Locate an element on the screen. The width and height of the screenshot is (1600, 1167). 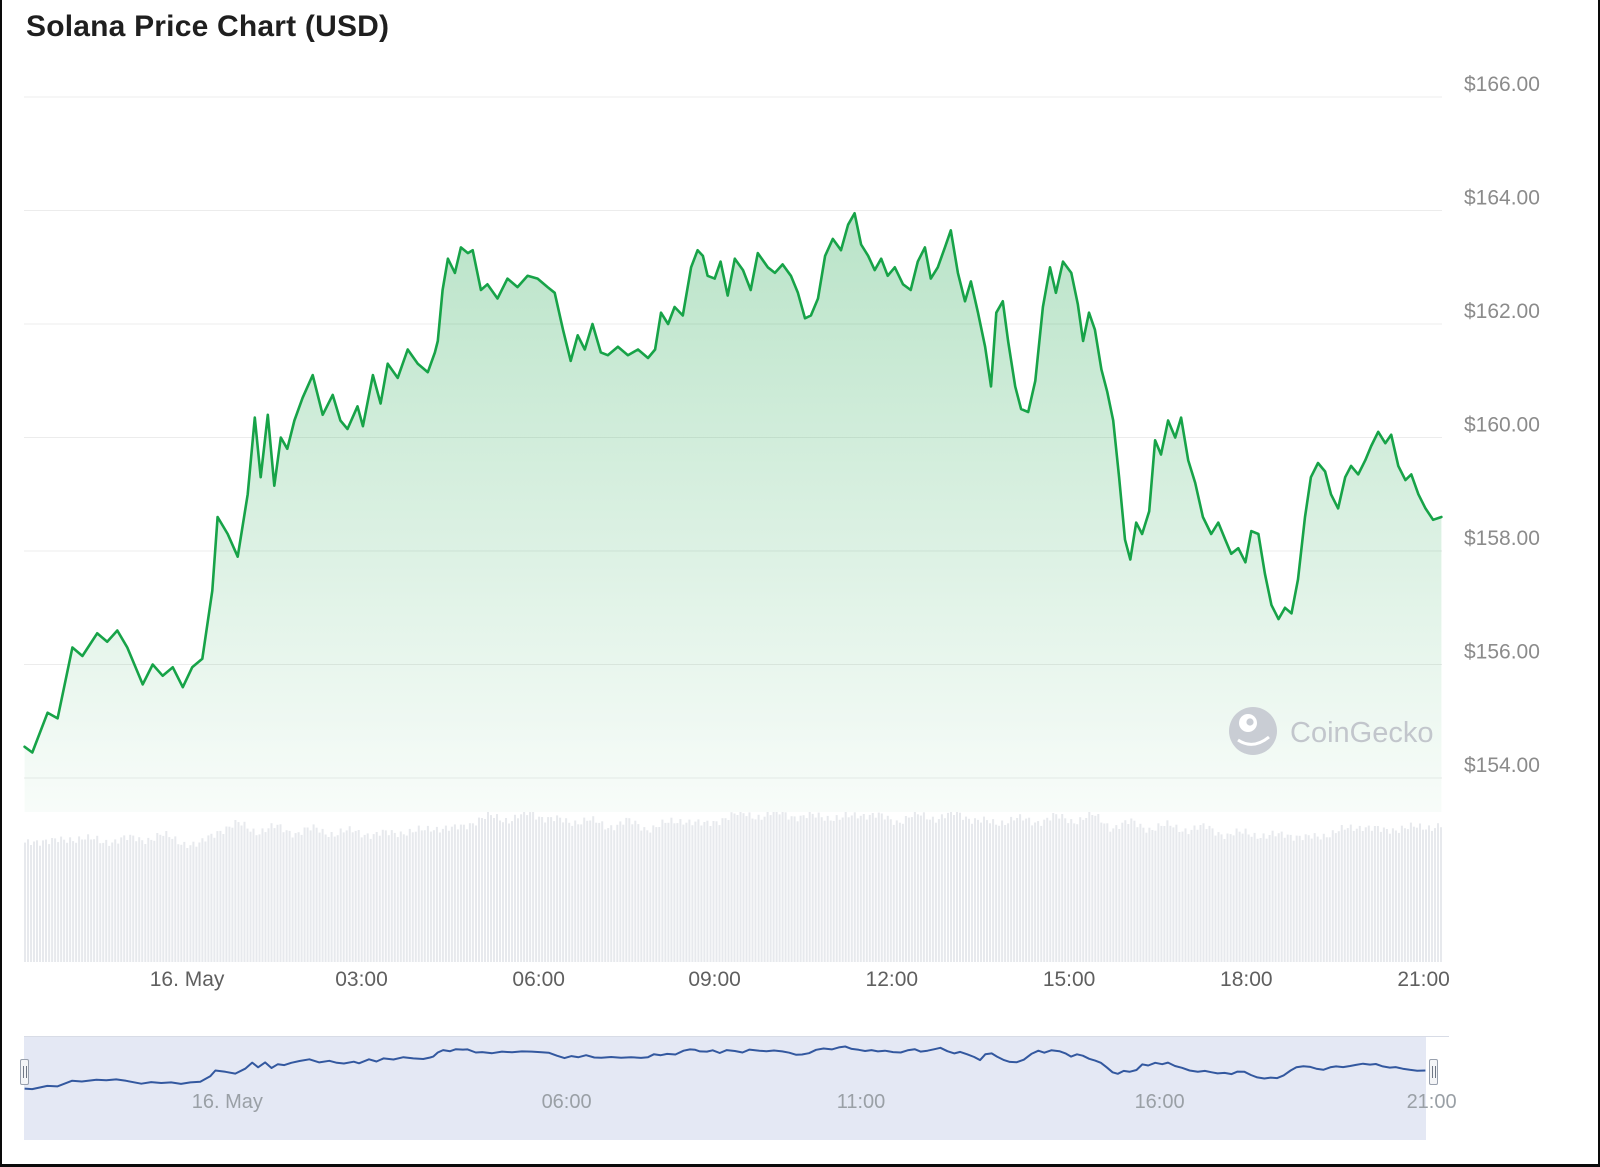
navigator-right-handle is located at coordinates (1433, 1072).